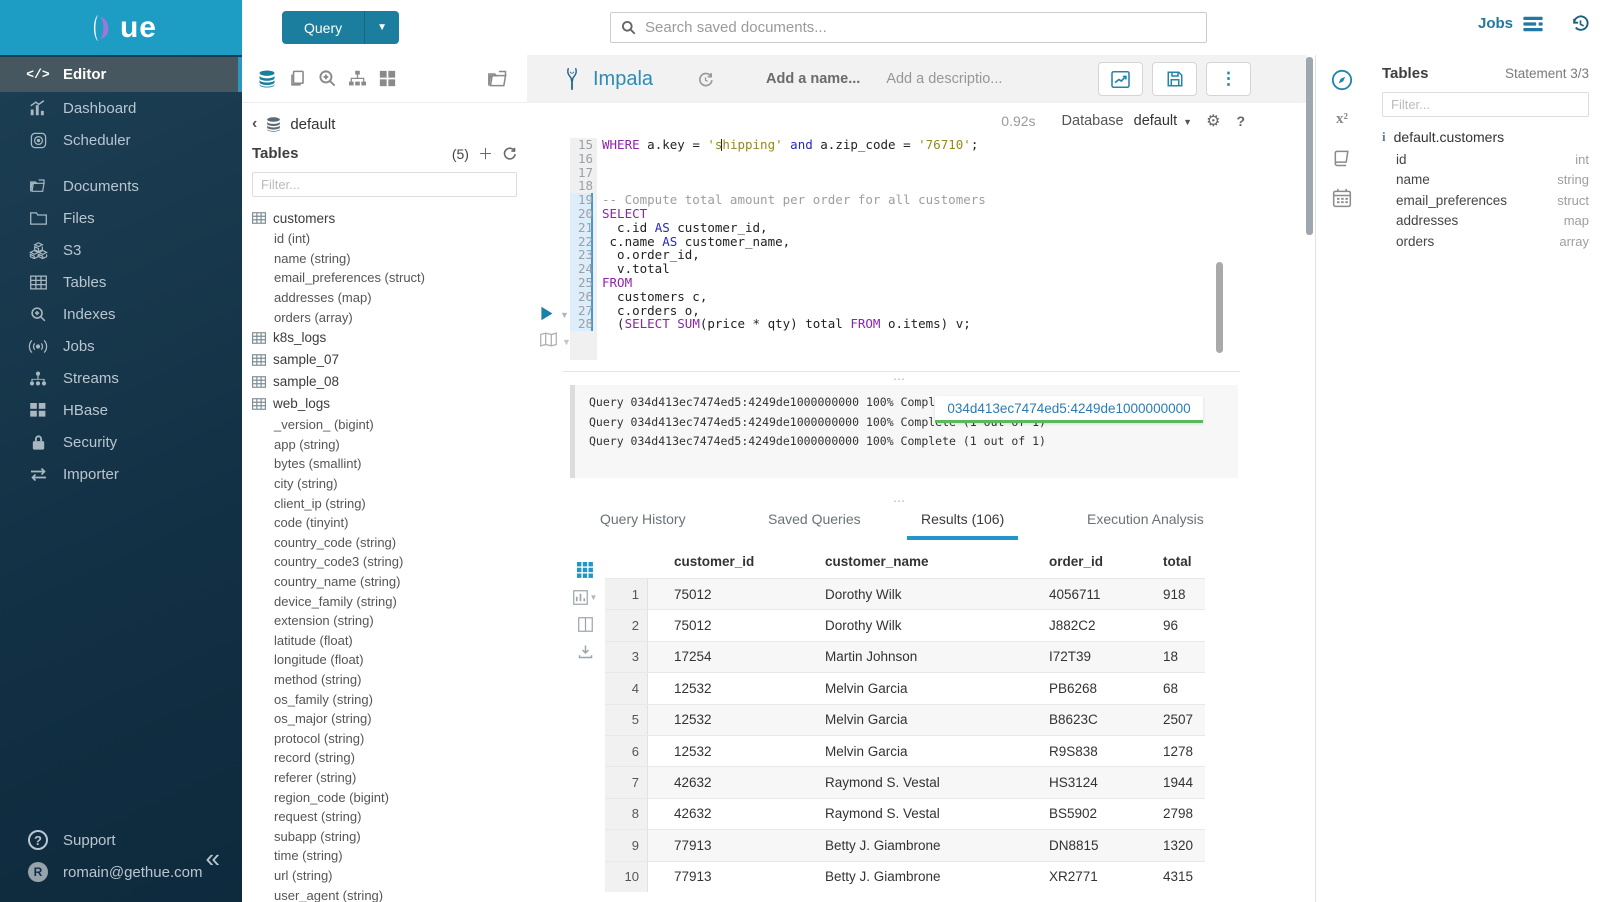  What do you see at coordinates (1188, 121) in the screenshot?
I see `database-caret-icon: ▼` at bounding box center [1188, 121].